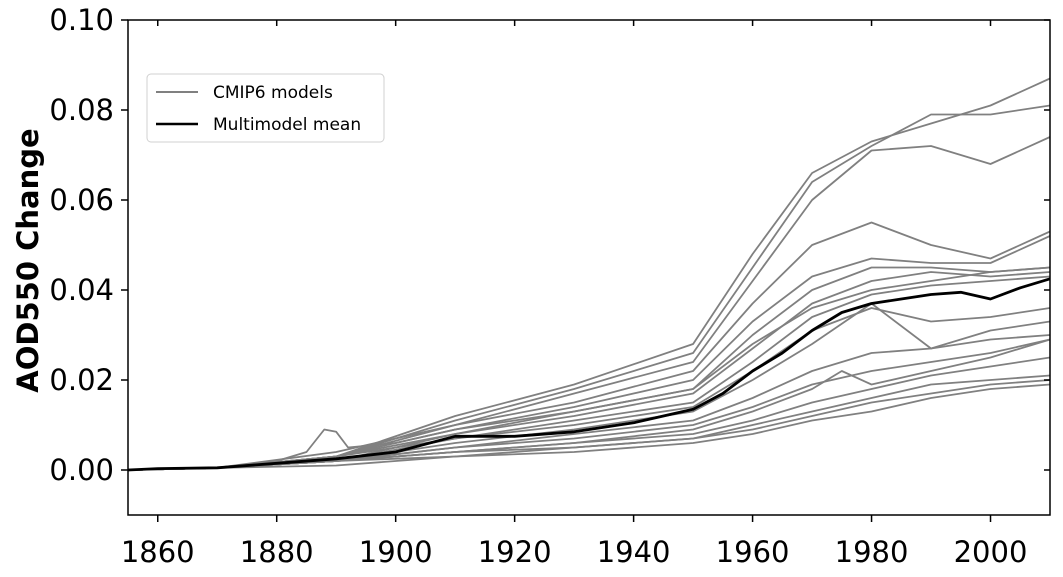  Describe the element at coordinates (28, 260) in the screenshot. I see `y-axis-label: AOD550 Change` at that location.